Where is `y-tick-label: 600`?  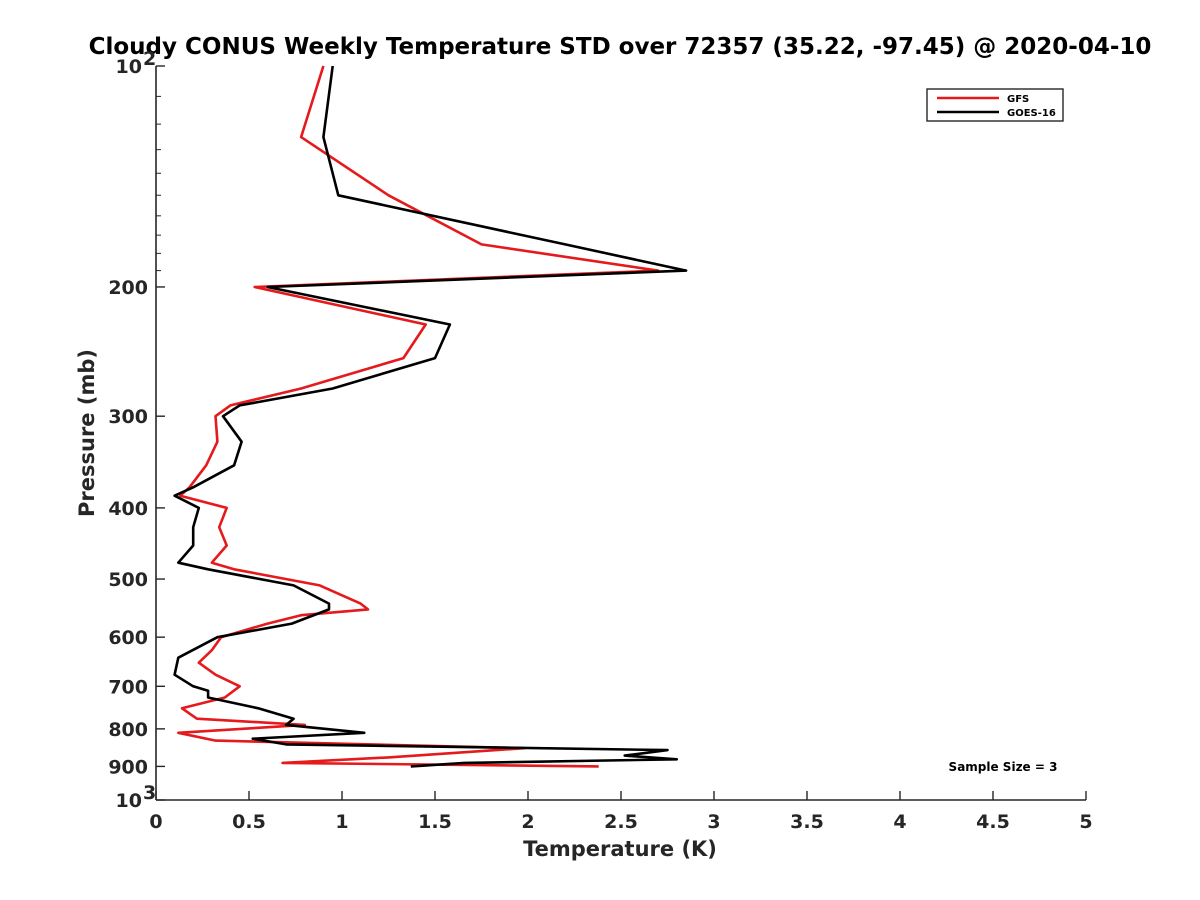 y-tick-label: 600 is located at coordinates (128, 638).